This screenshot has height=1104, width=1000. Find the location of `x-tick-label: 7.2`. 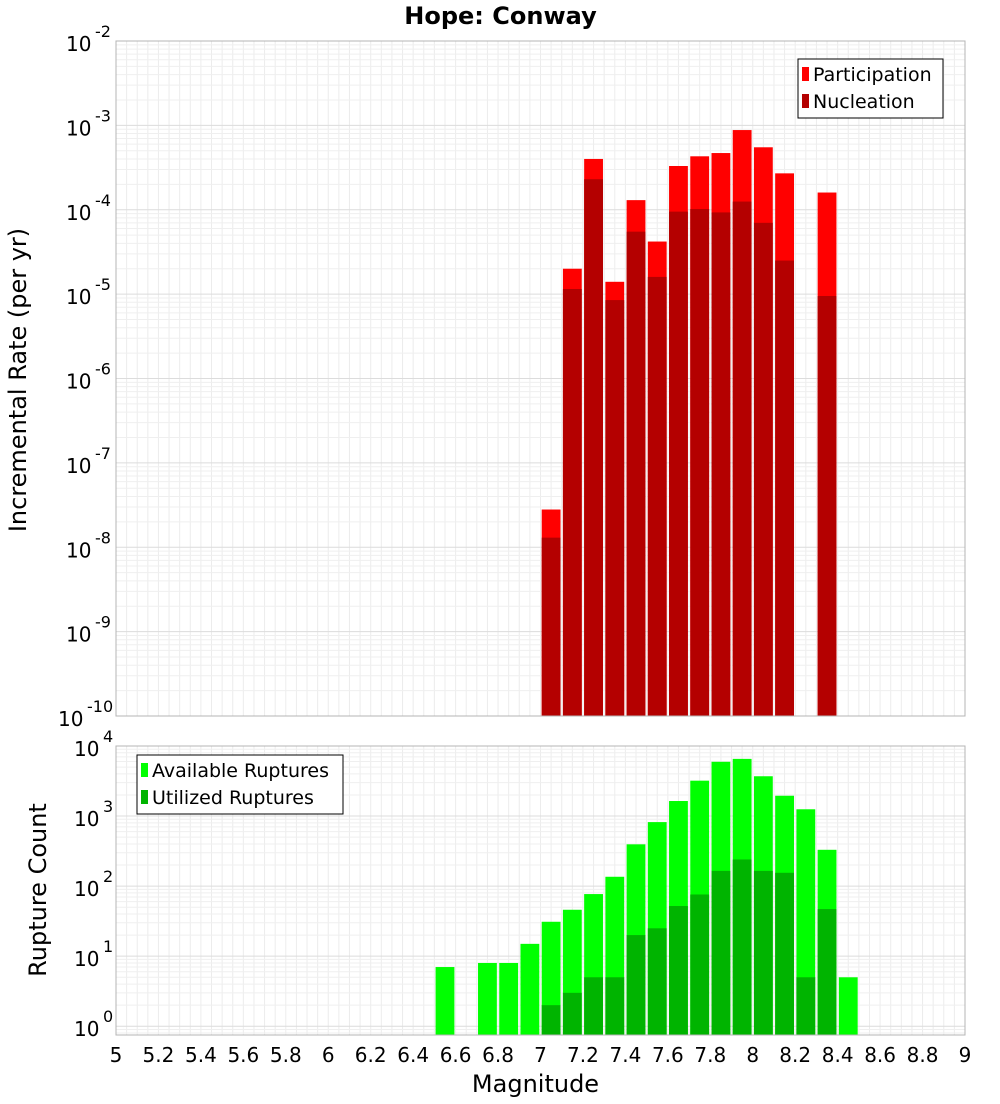

x-tick-label: 7.2 is located at coordinates (583, 1055).